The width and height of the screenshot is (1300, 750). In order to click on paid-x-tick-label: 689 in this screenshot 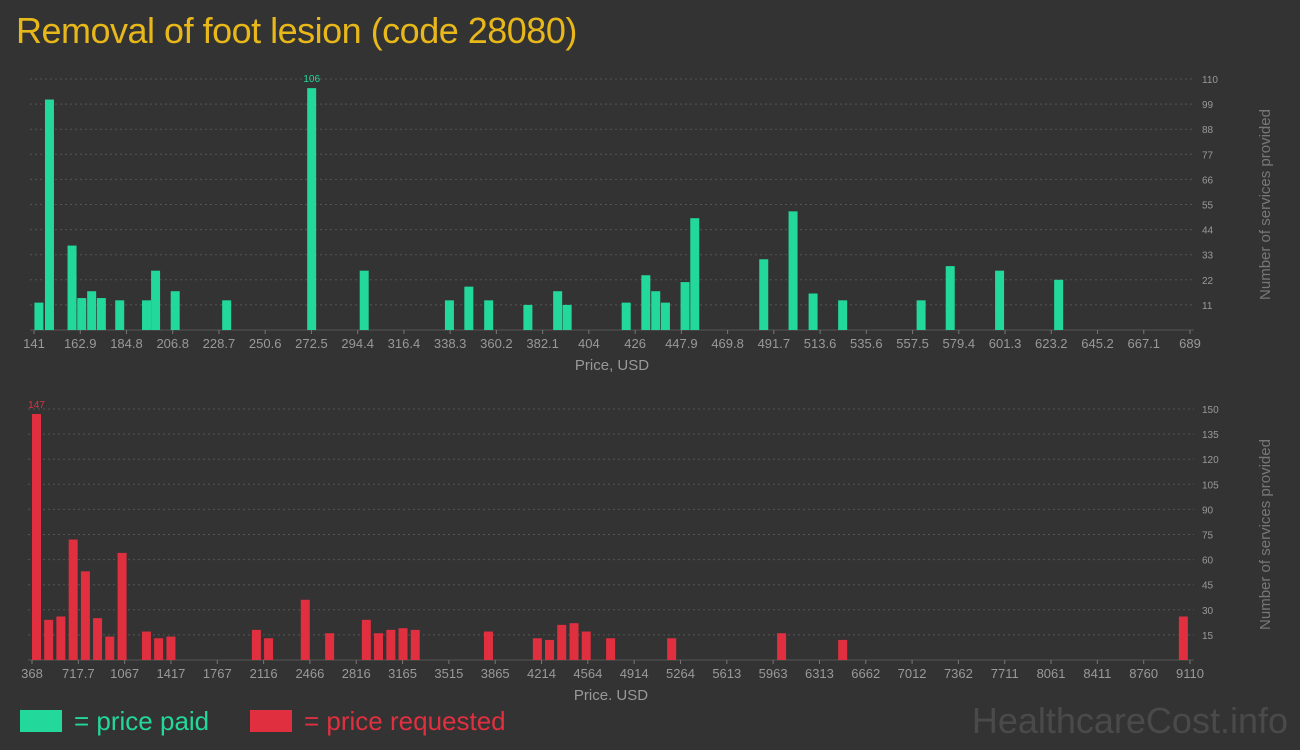, I will do `click(1190, 343)`.